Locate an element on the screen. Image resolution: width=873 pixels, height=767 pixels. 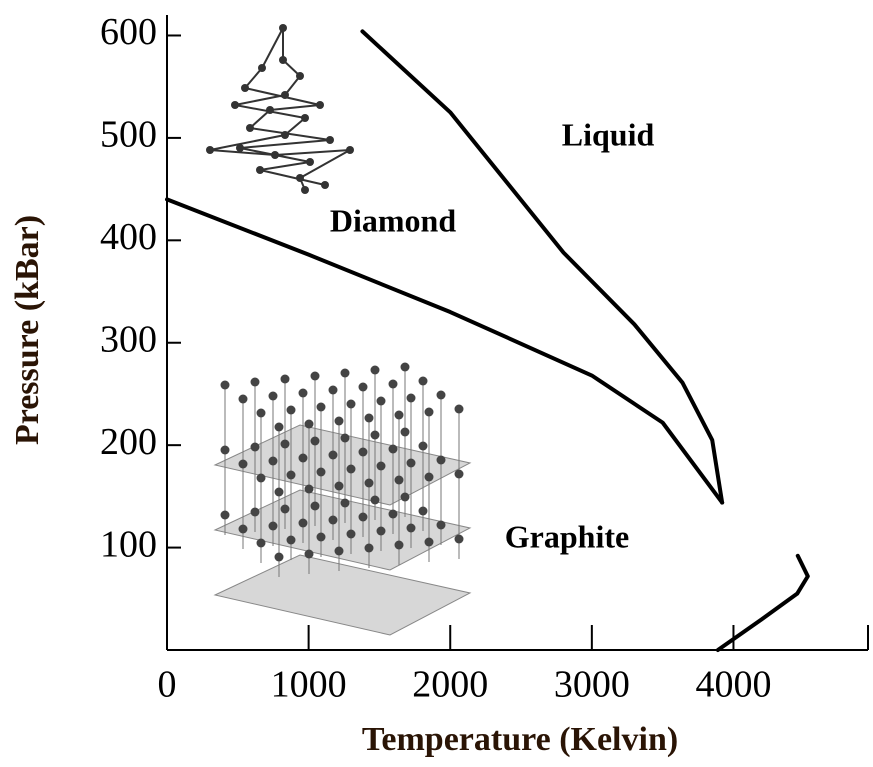
x-tick-label: 0 is located at coordinates (167, 685).